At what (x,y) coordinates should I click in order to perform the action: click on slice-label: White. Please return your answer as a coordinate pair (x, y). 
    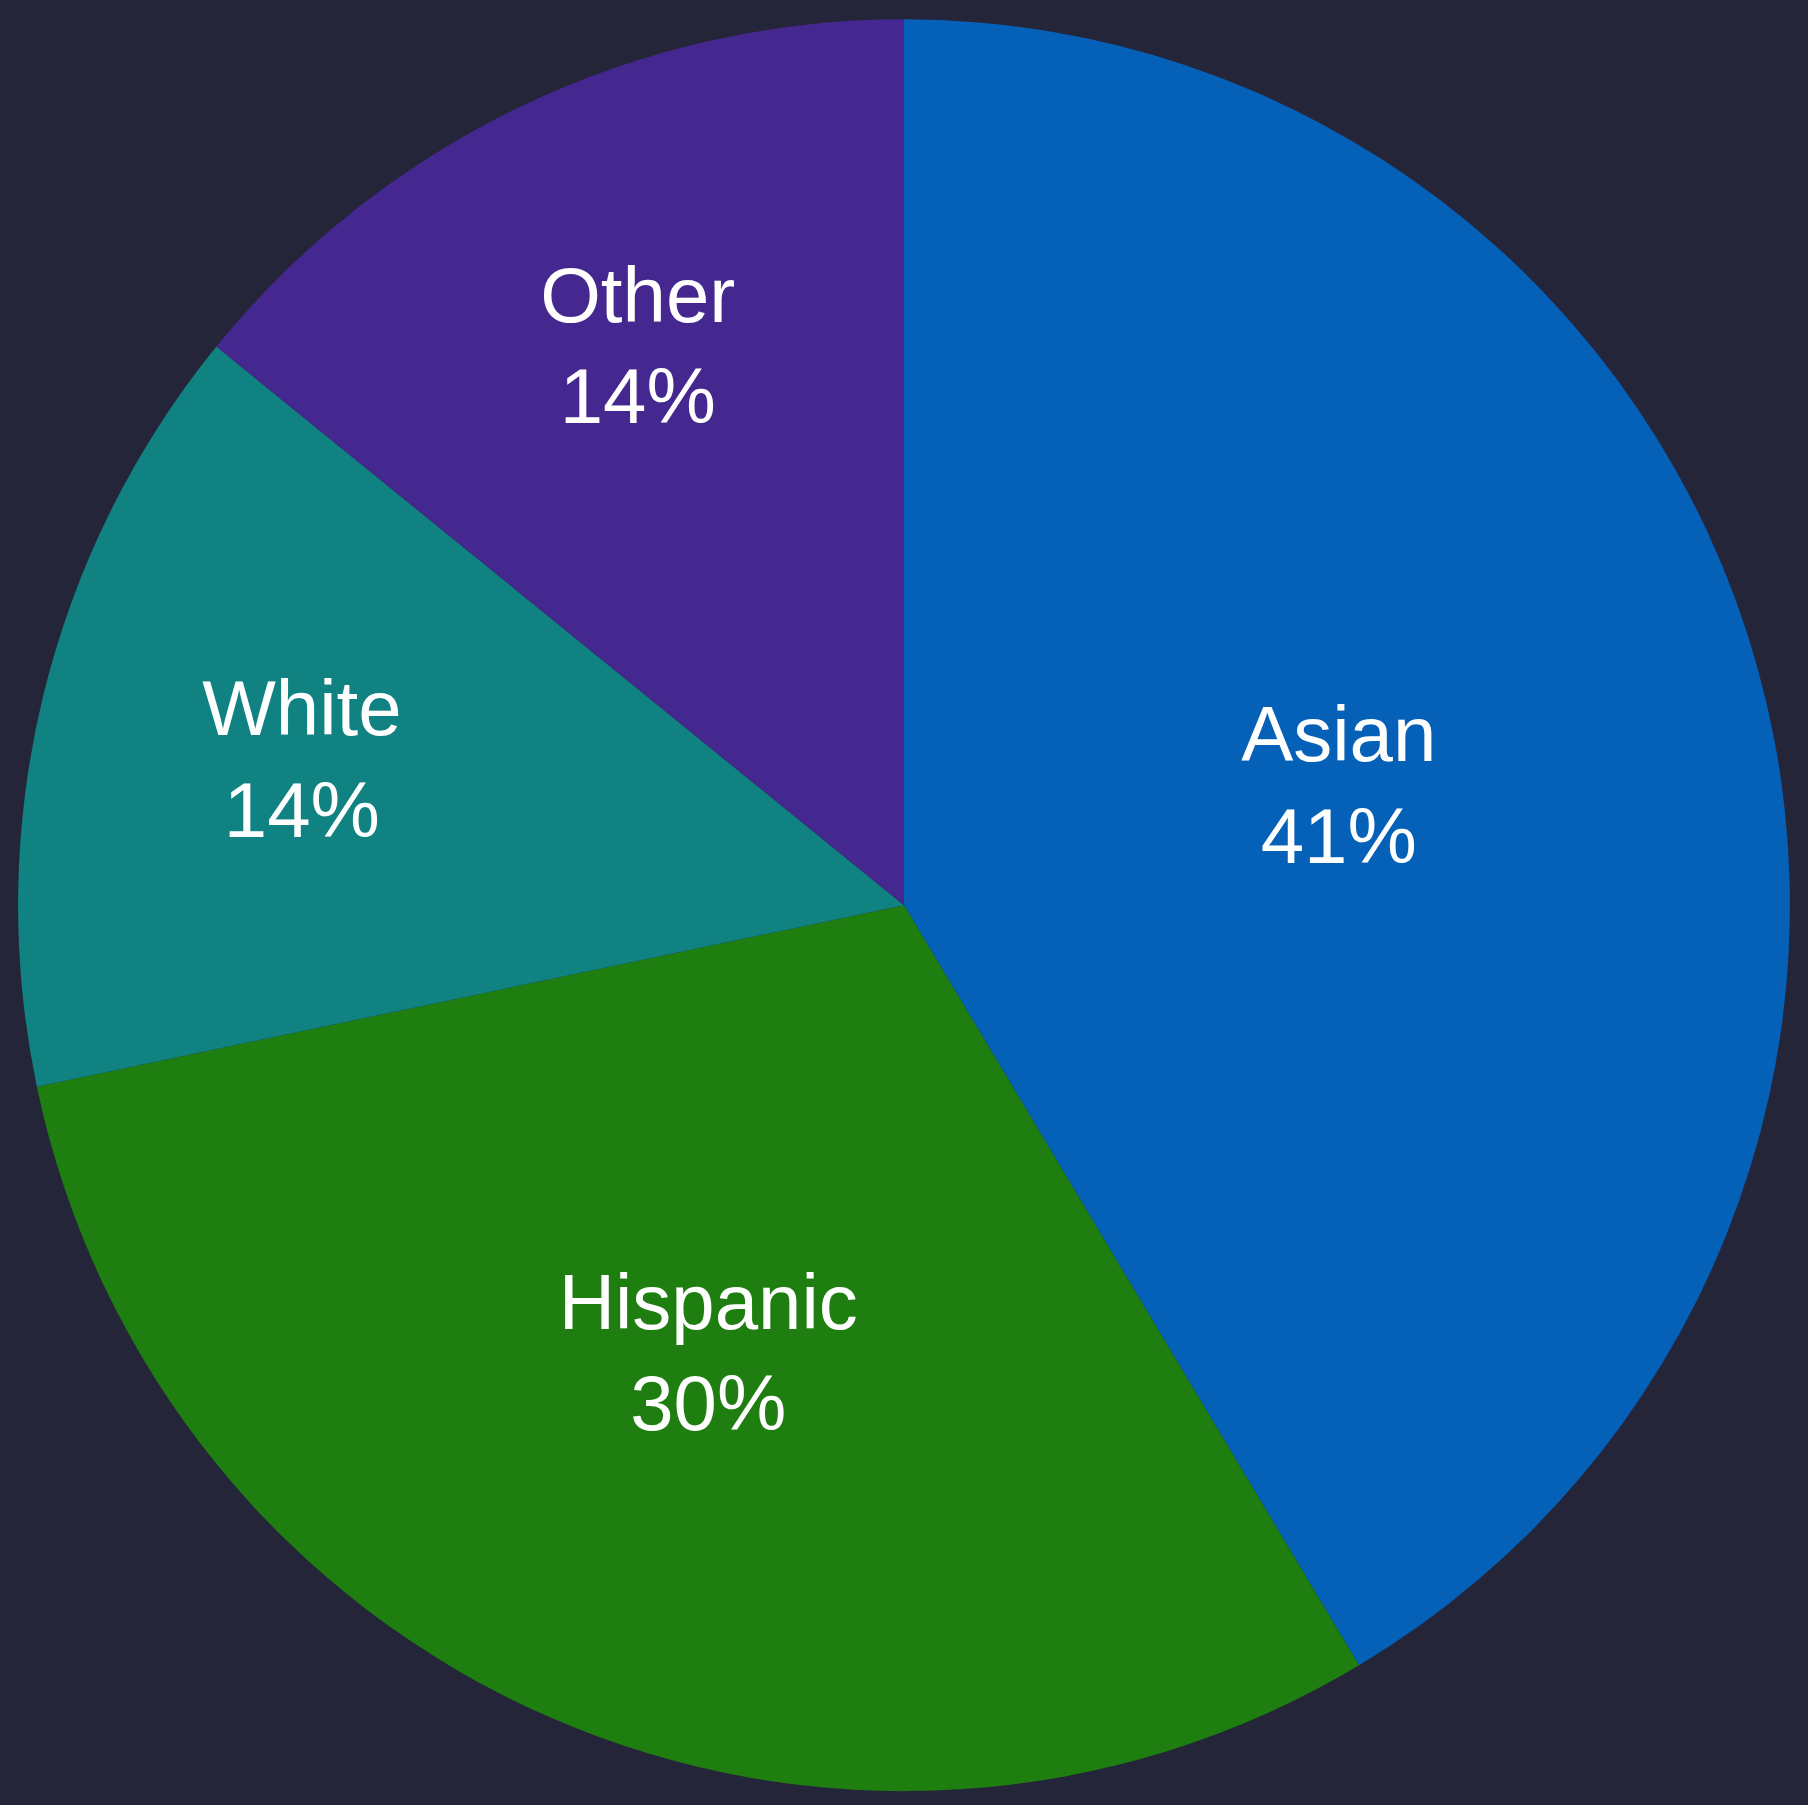
    Looking at the image, I should click on (302, 708).